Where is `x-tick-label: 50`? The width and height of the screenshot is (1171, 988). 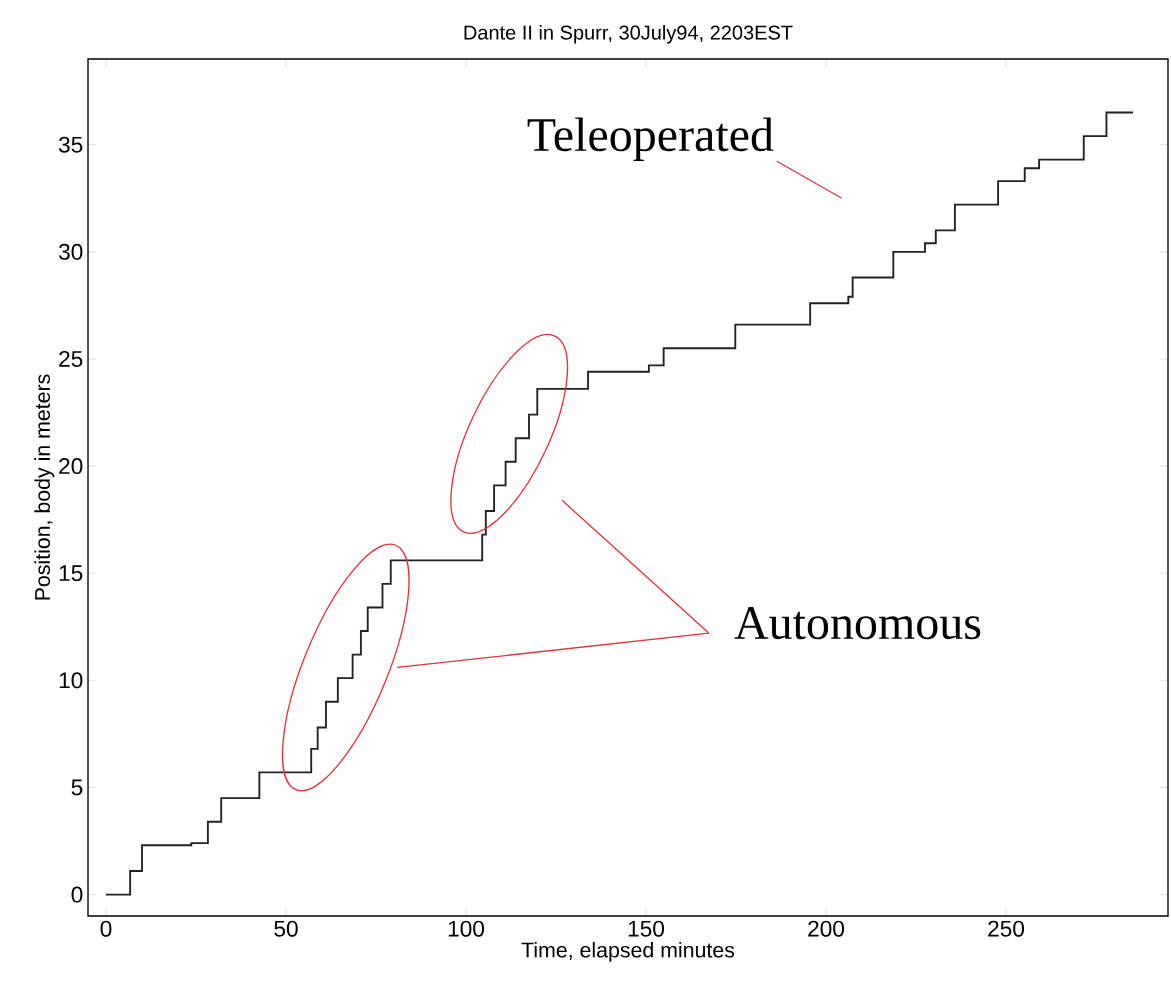
x-tick-label: 50 is located at coordinates (286, 928).